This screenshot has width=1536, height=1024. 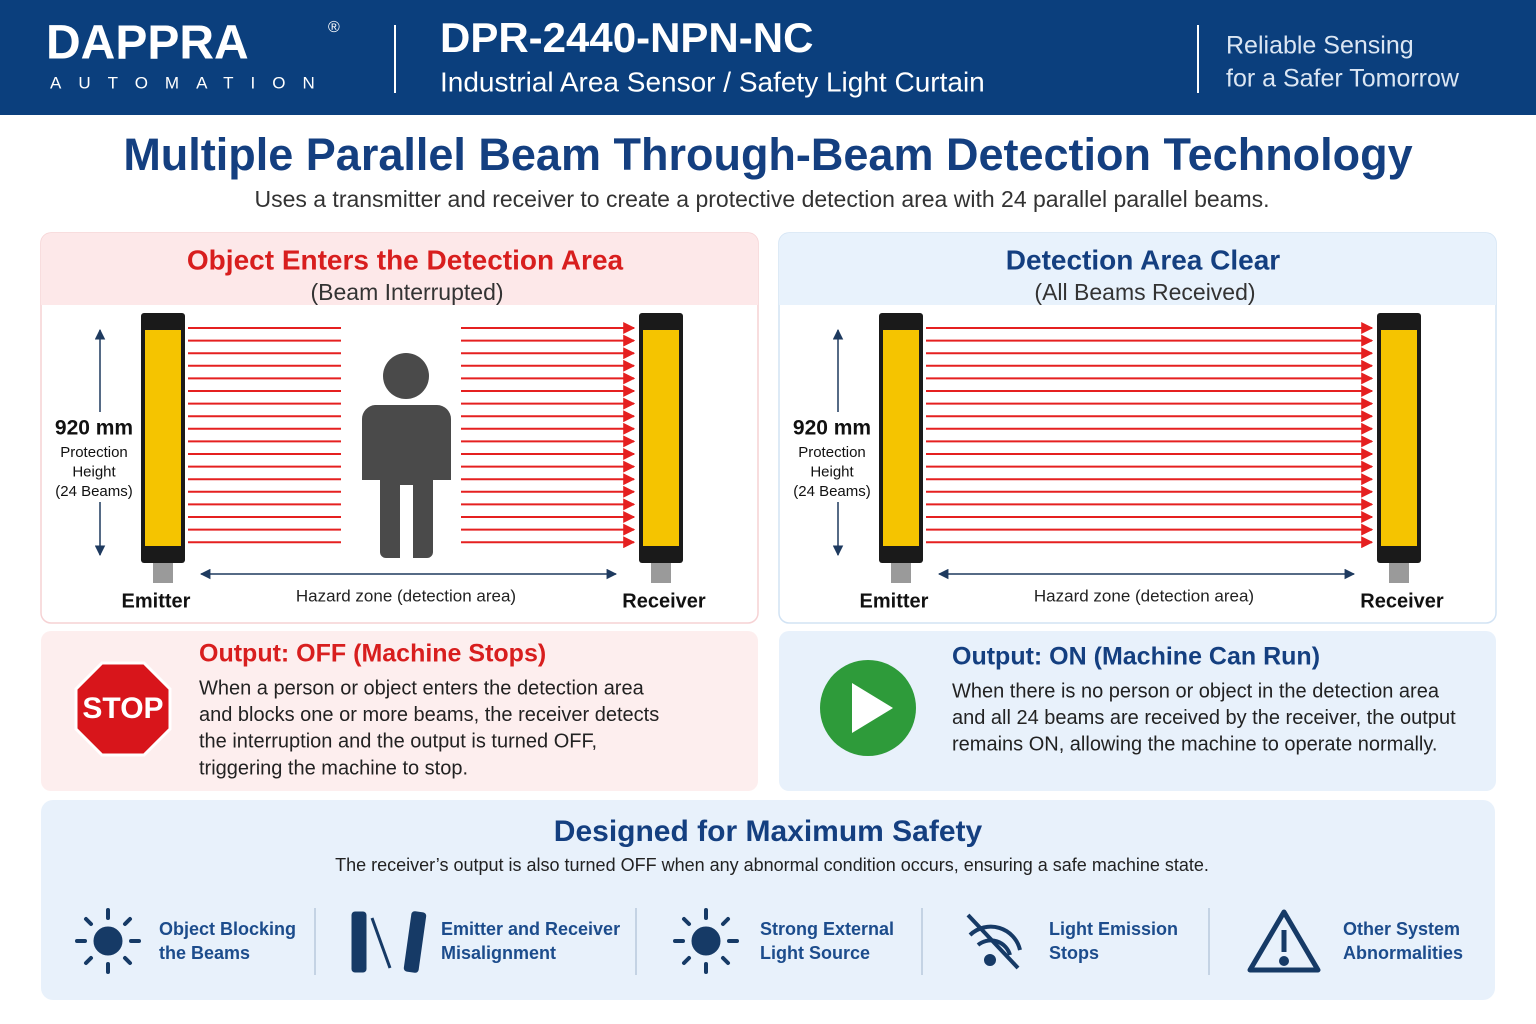 I want to click on safety-item: Light Emission, so click(x=1113, y=929).